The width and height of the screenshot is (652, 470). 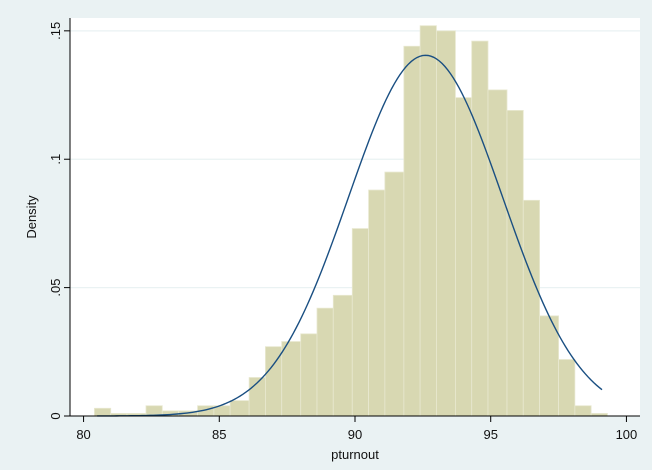 I want to click on x-tick-label-2: 90, so click(x=355, y=434).